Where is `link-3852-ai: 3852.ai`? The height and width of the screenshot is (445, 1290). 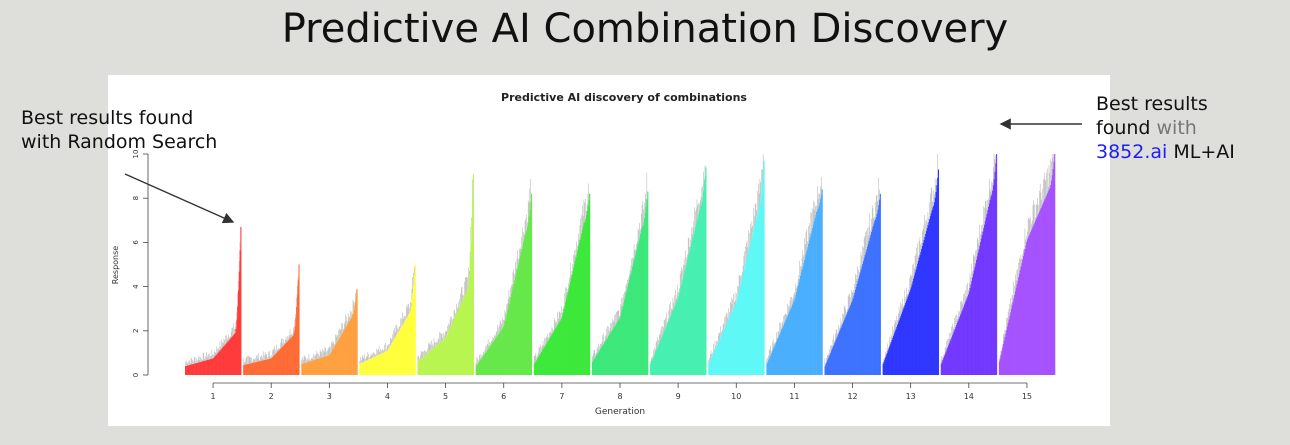
link-3852-ai: 3852.ai is located at coordinates (1132, 152).